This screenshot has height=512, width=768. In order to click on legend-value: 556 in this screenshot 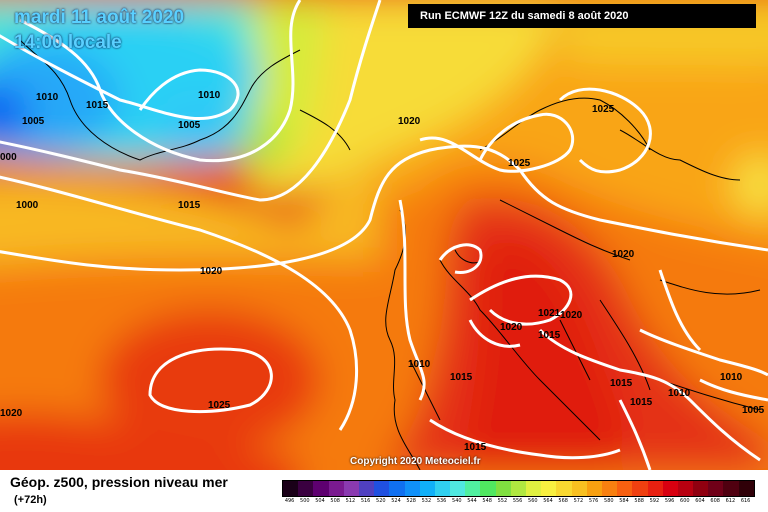, I will do `click(517, 501)`.